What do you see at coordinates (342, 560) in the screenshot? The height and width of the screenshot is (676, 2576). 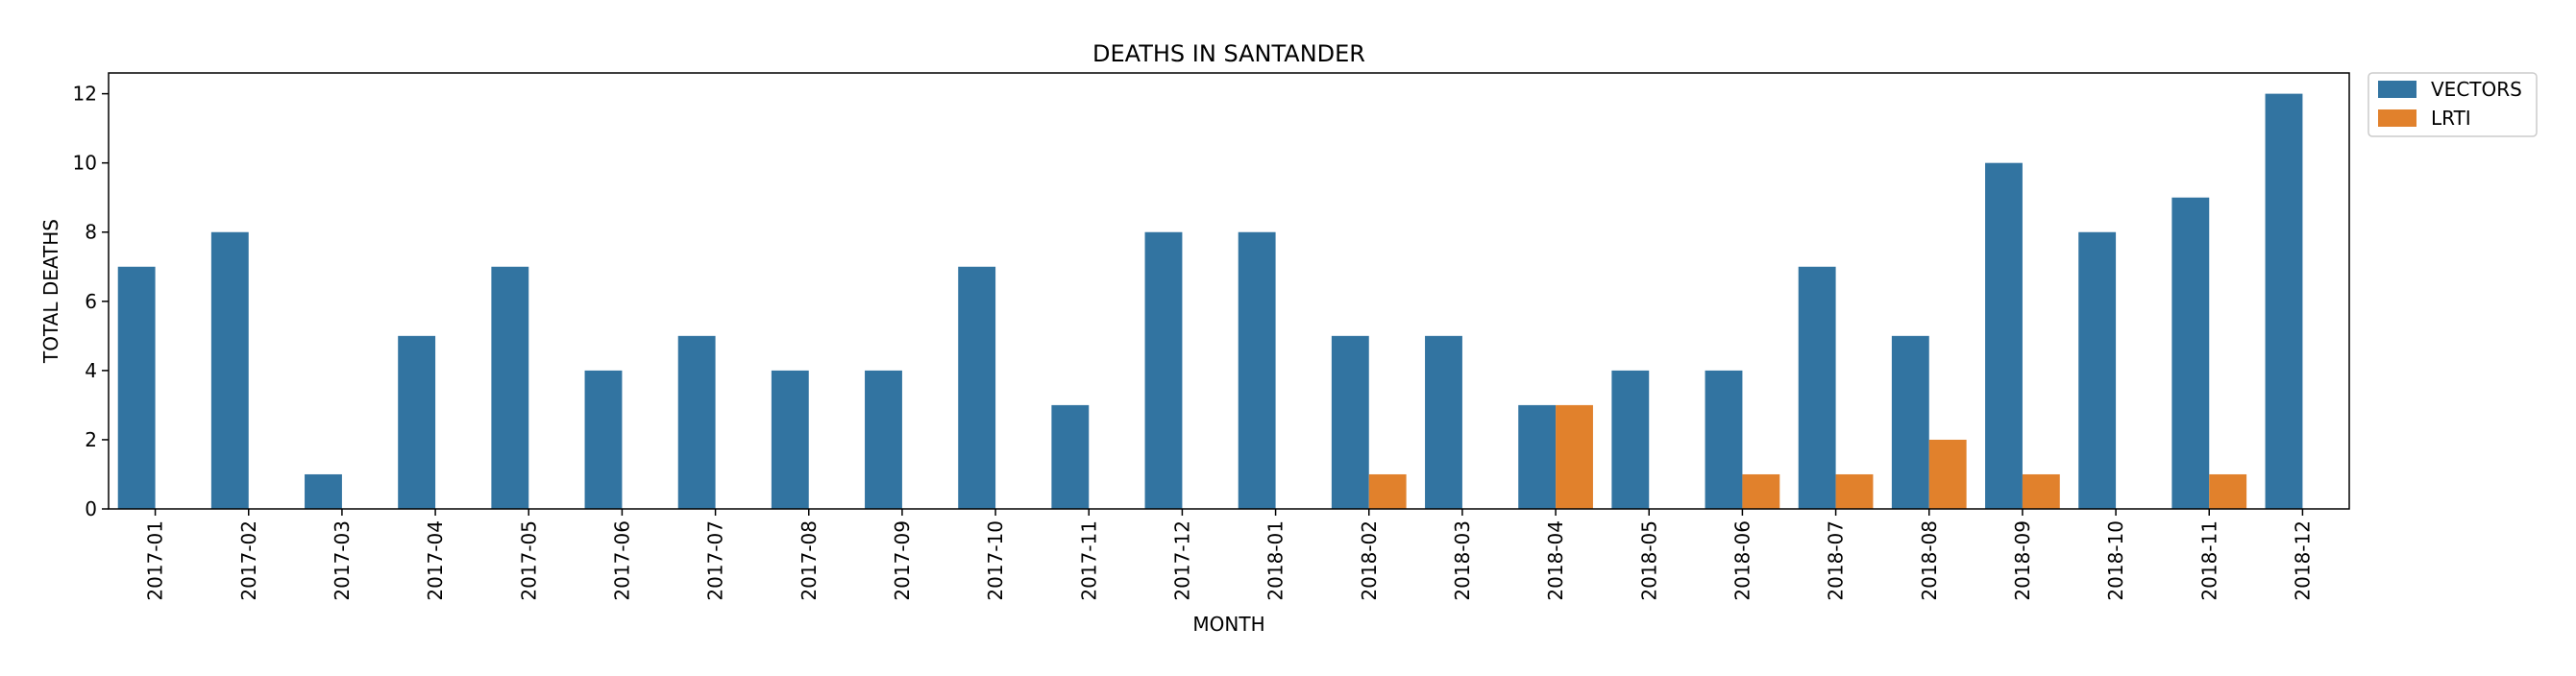 I see `x-tick-label: 2017-03` at bounding box center [342, 560].